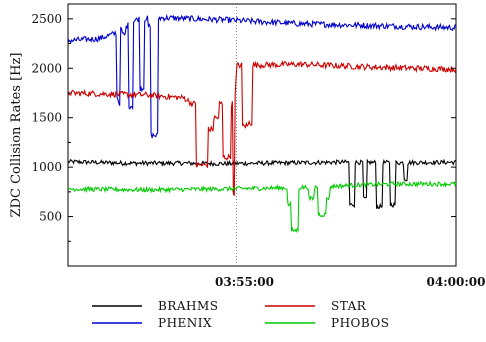 The width and height of the screenshot is (486, 342). I want to click on series-line-phobos, so click(262, 207).